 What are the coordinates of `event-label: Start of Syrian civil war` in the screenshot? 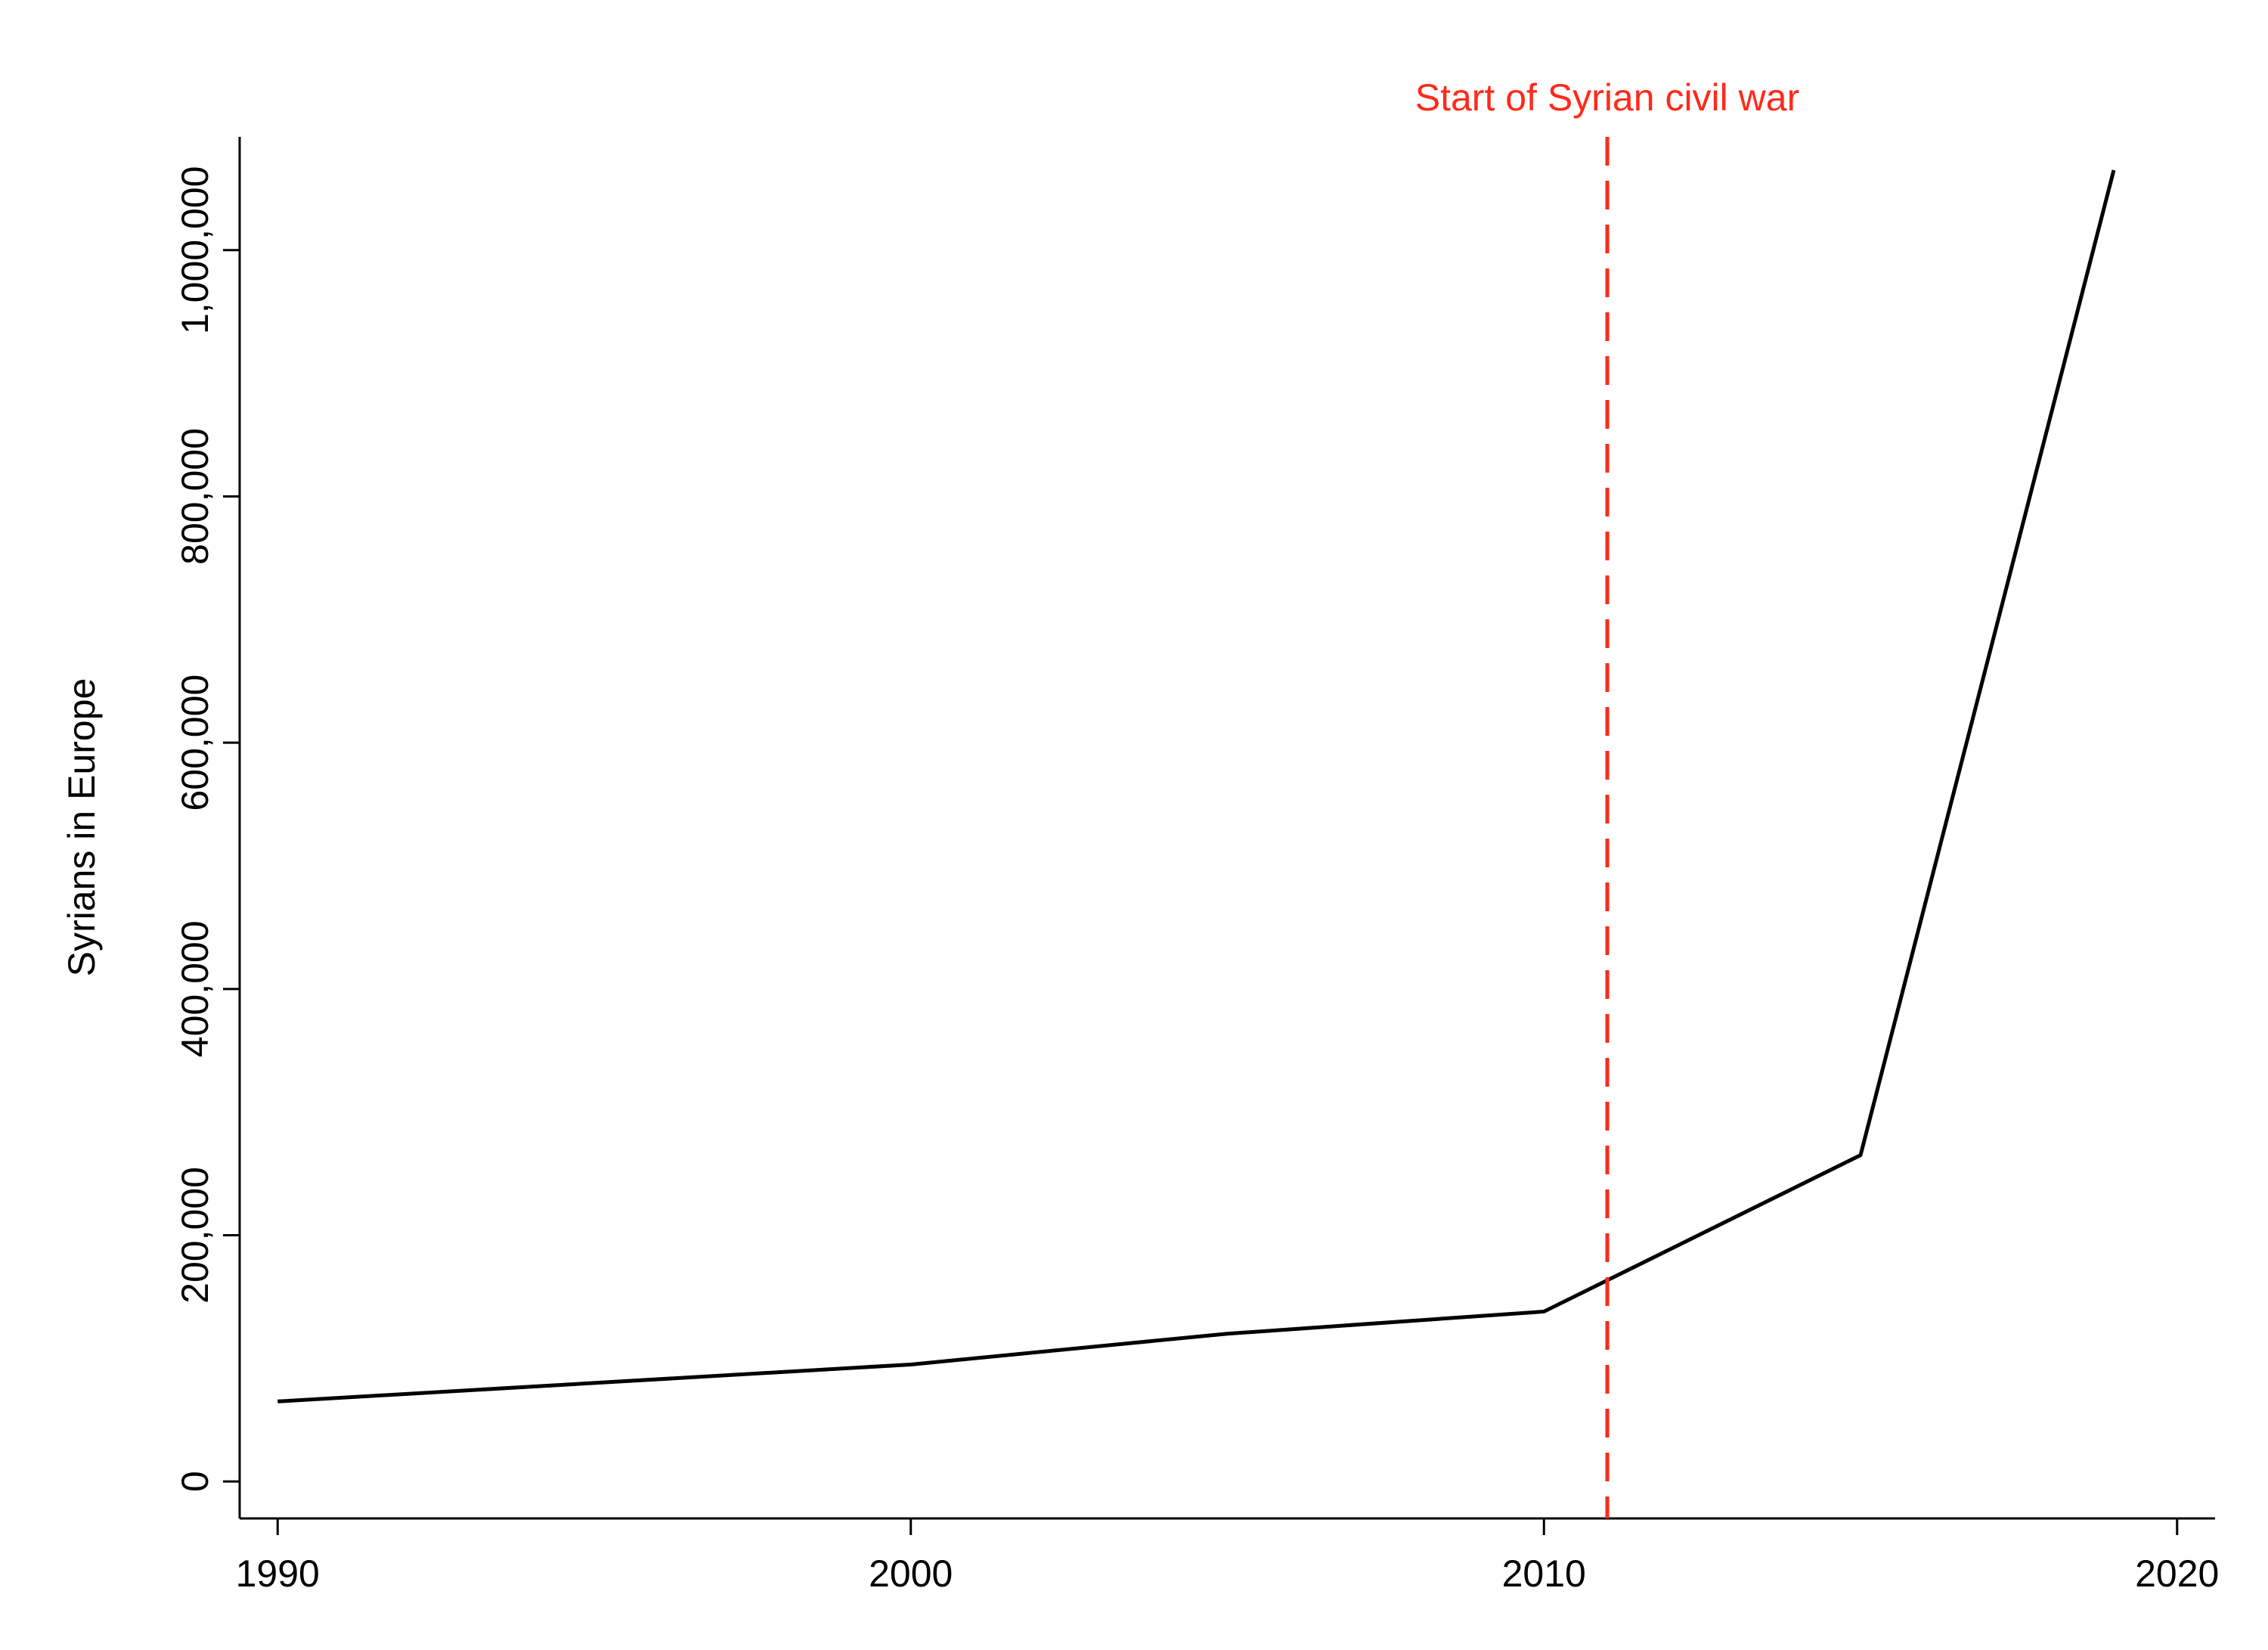 It's located at (1607, 97).